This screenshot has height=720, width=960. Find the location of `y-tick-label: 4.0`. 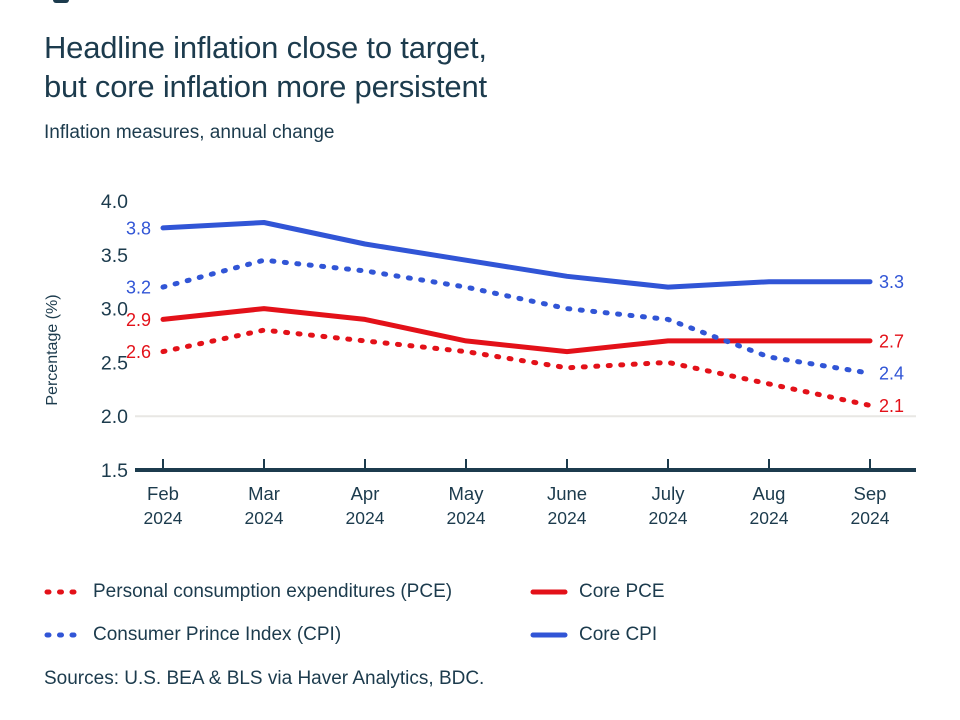

y-tick-label: 4.0 is located at coordinates (114, 202).